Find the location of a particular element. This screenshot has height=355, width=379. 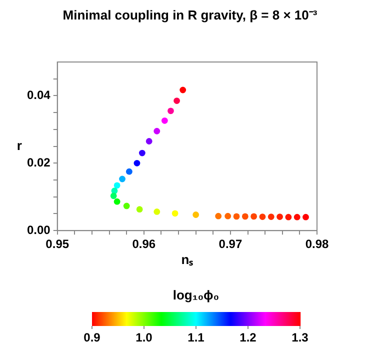

y-tick-label: 0.00 is located at coordinates (38, 229).